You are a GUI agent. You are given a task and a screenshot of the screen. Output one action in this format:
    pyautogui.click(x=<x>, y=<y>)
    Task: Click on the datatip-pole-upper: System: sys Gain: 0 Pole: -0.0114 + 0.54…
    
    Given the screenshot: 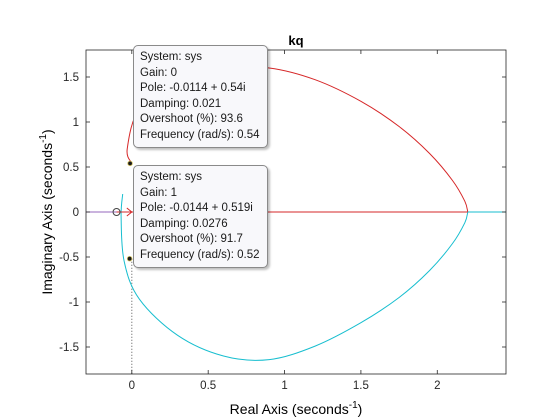 What is the action you would take?
    pyautogui.click(x=200, y=96)
    